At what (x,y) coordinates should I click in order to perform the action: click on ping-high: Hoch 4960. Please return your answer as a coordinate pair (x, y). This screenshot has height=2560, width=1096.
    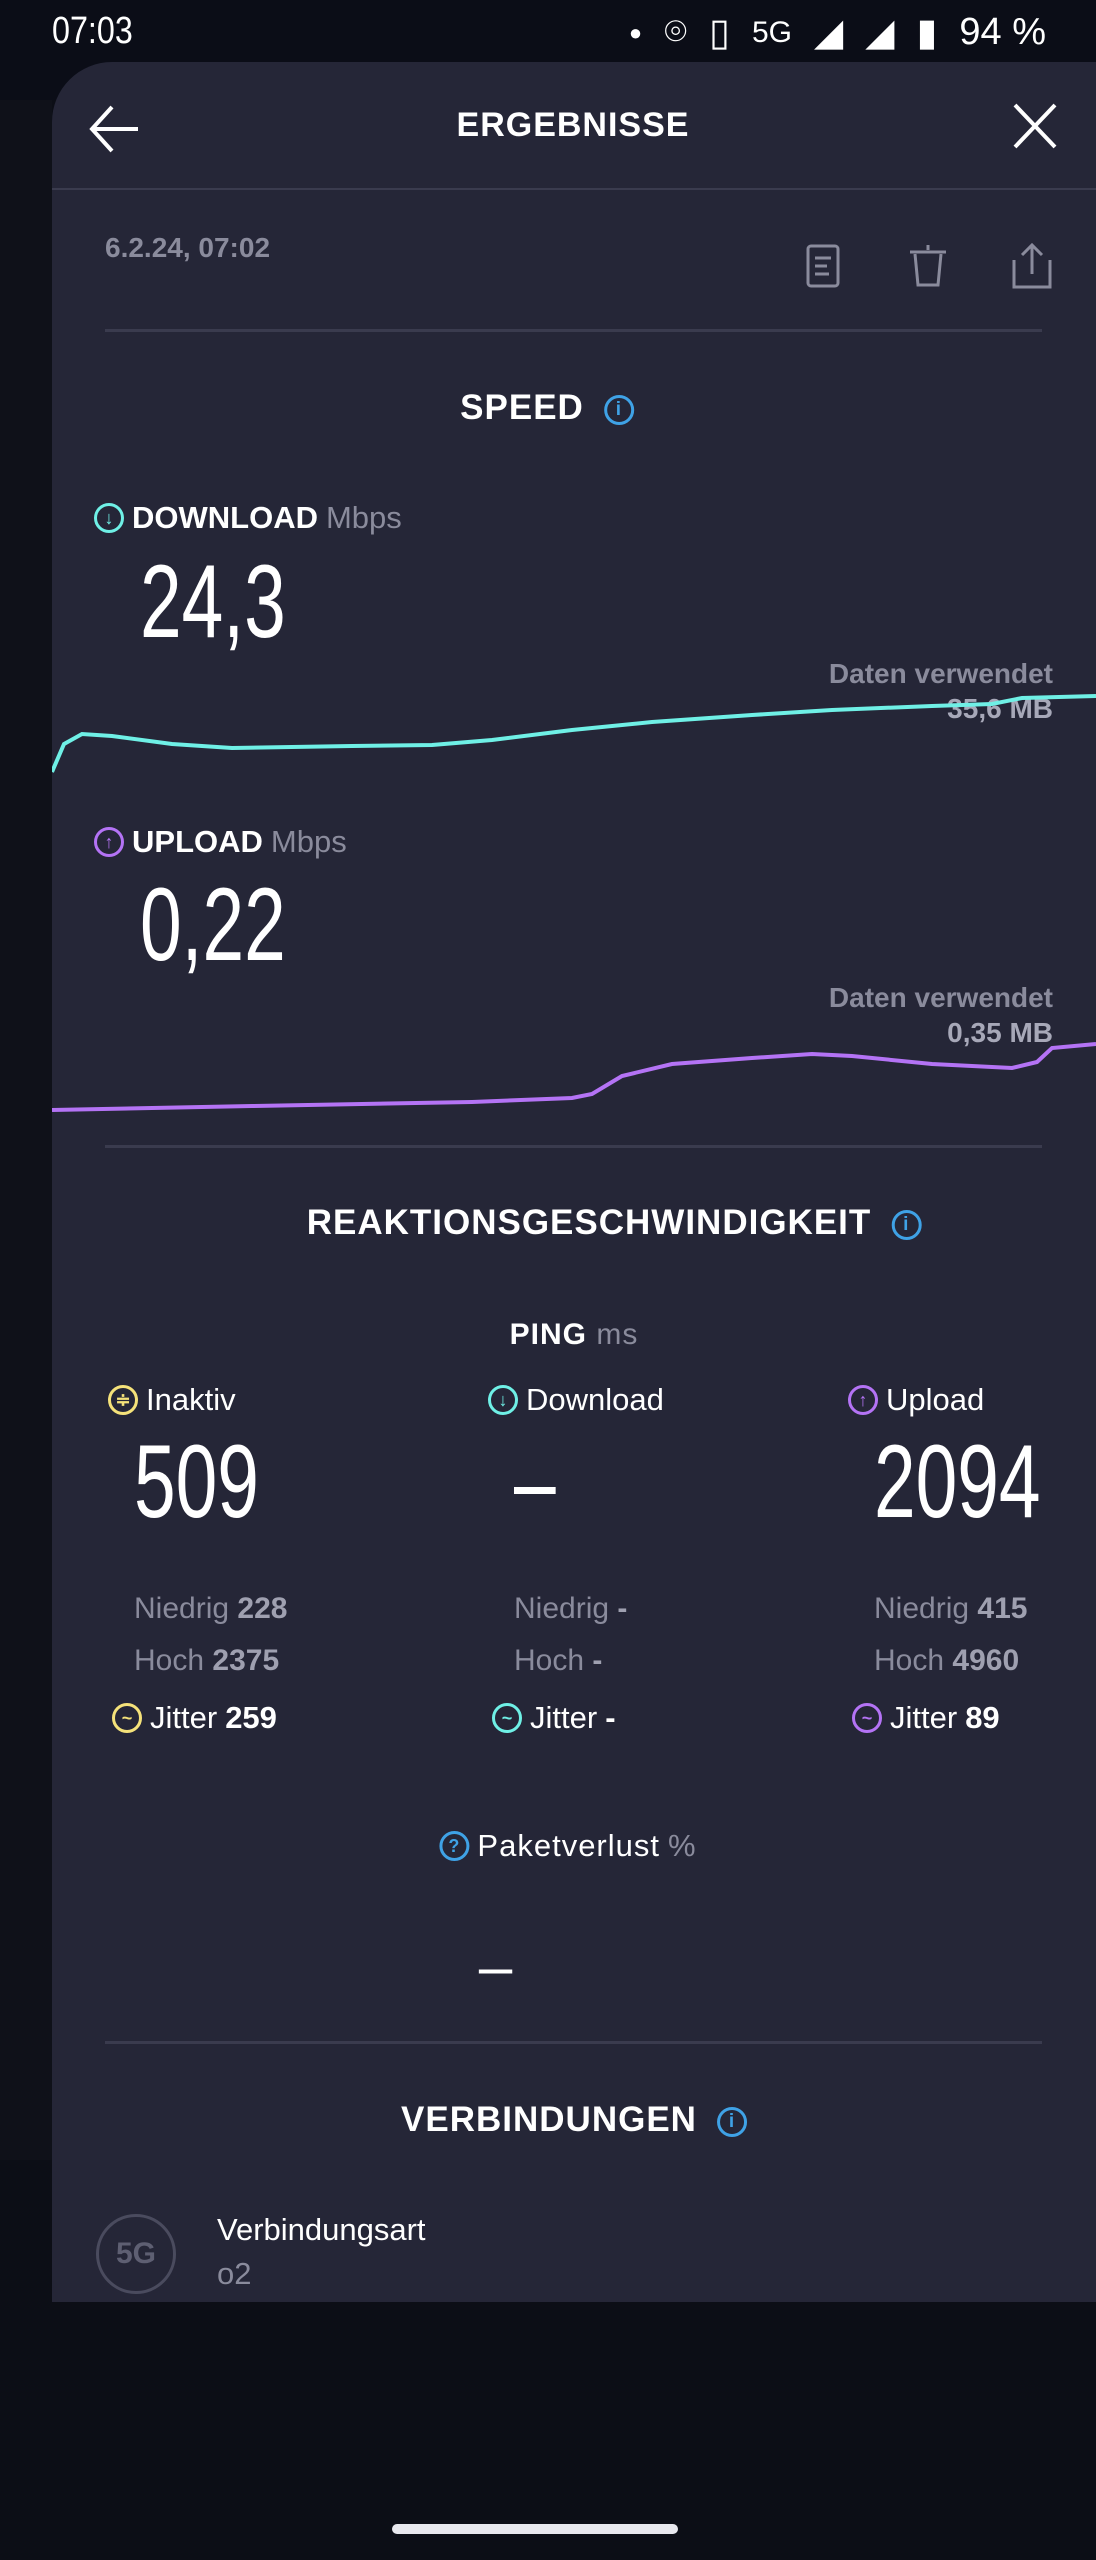
    Looking at the image, I should click on (947, 1660).